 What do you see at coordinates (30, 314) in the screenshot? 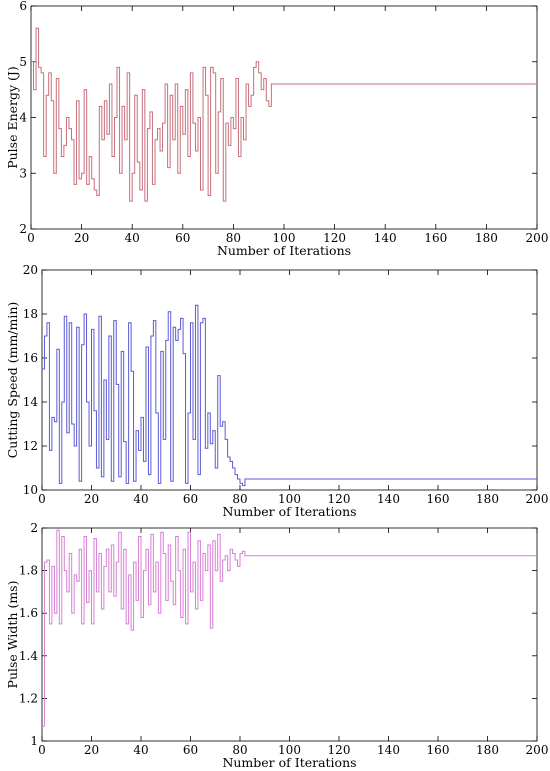
I see `y-tick-label: 18` at bounding box center [30, 314].